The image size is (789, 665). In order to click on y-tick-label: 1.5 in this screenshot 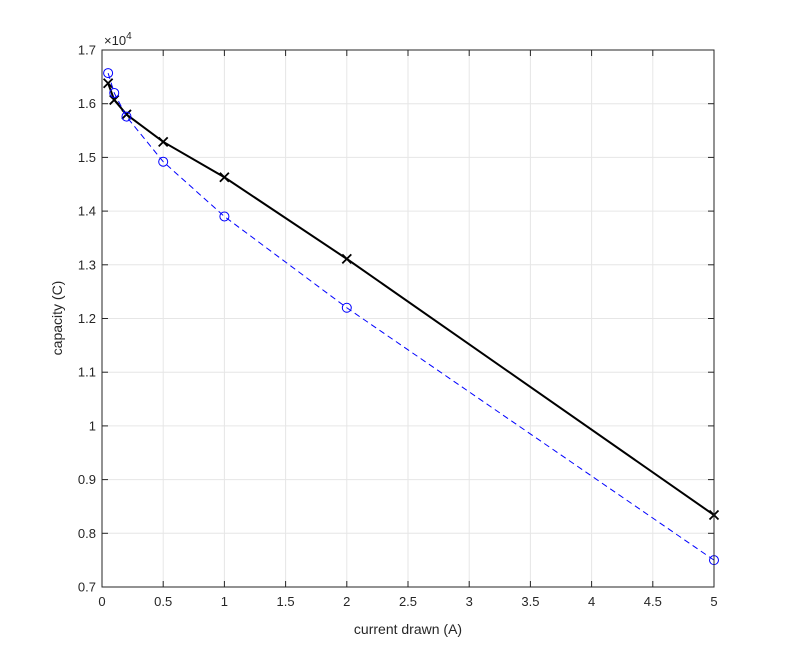, I will do `click(87, 157)`.